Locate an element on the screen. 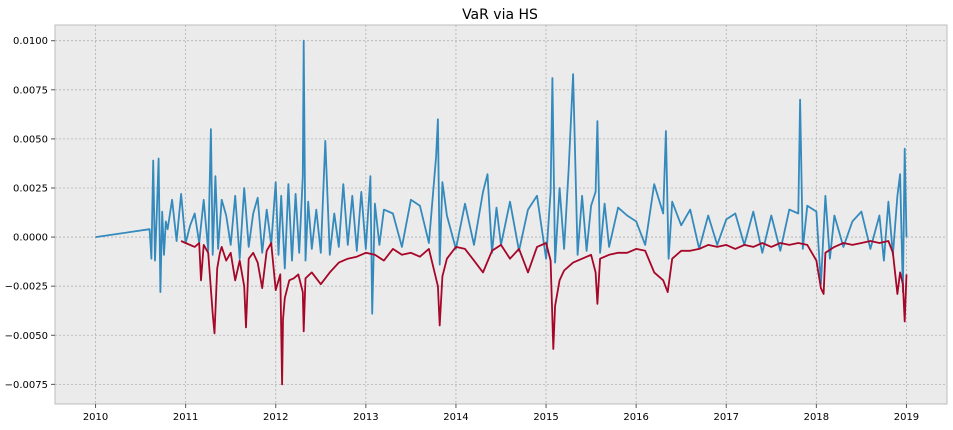 The width and height of the screenshot is (953, 430). y-tick-label: 0.0075 is located at coordinates (30, 90).